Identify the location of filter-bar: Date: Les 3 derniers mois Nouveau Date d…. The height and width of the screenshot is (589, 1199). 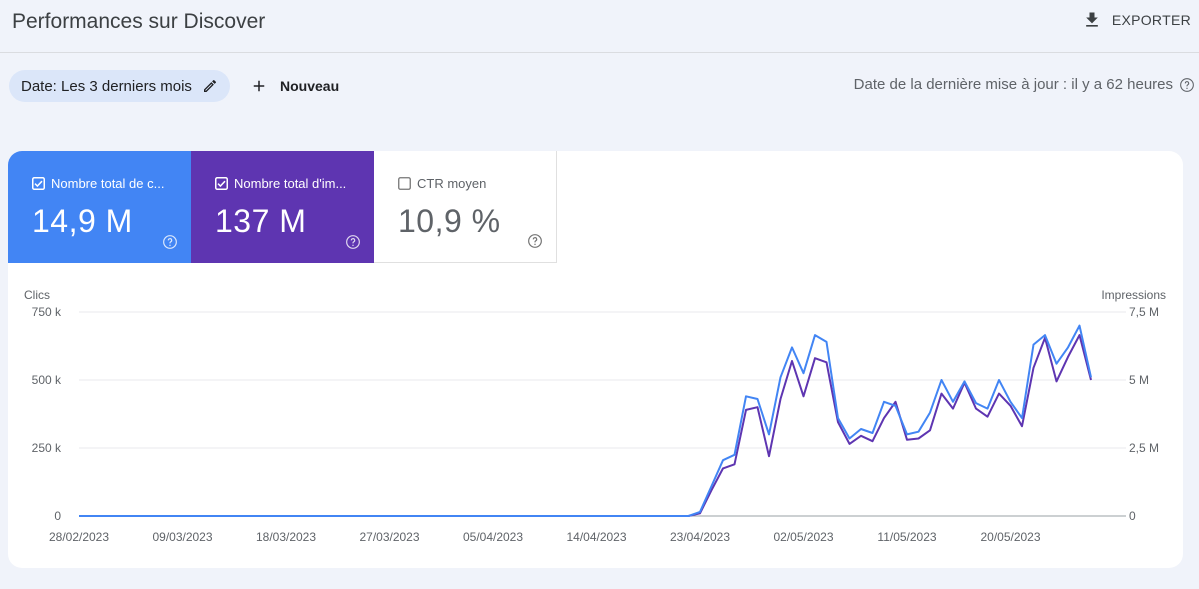
(599, 87).